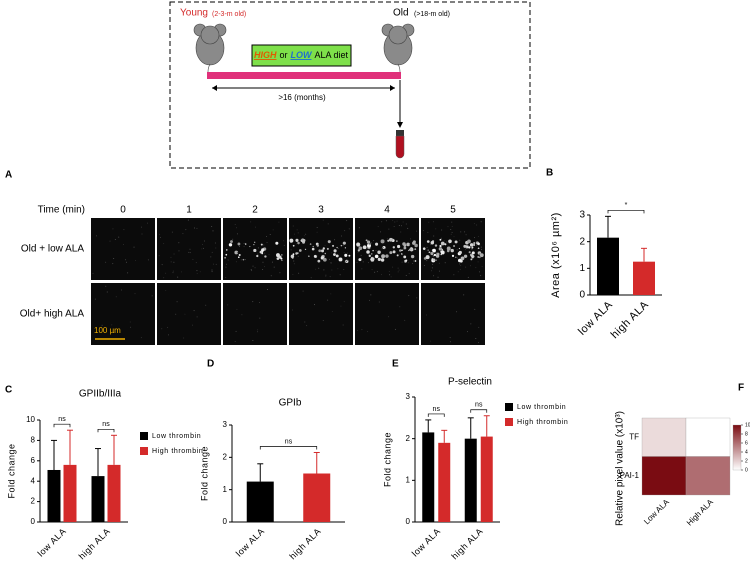  What do you see at coordinates (466, 543) in the screenshot?
I see `x-tick-label: high ALA` at bounding box center [466, 543].